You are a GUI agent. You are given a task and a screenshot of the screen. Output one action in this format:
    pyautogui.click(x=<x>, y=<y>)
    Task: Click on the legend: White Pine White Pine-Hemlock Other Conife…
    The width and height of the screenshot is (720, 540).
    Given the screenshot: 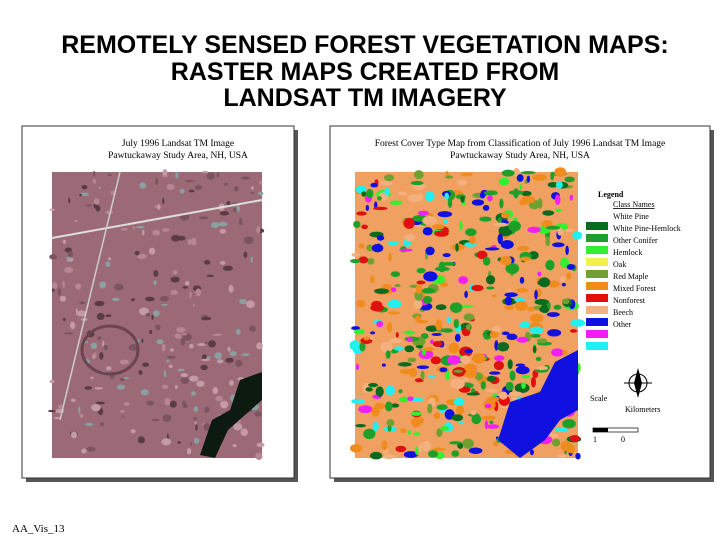 What is the action you would take?
    pyautogui.click(x=647, y=270)
    